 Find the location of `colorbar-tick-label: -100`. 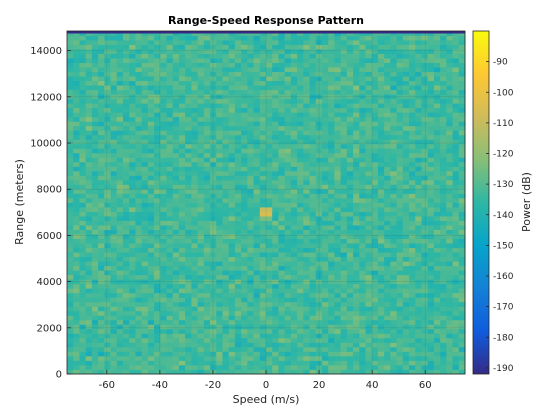

colorbar-tick-label: -100 is located at coordinates (503, 93).